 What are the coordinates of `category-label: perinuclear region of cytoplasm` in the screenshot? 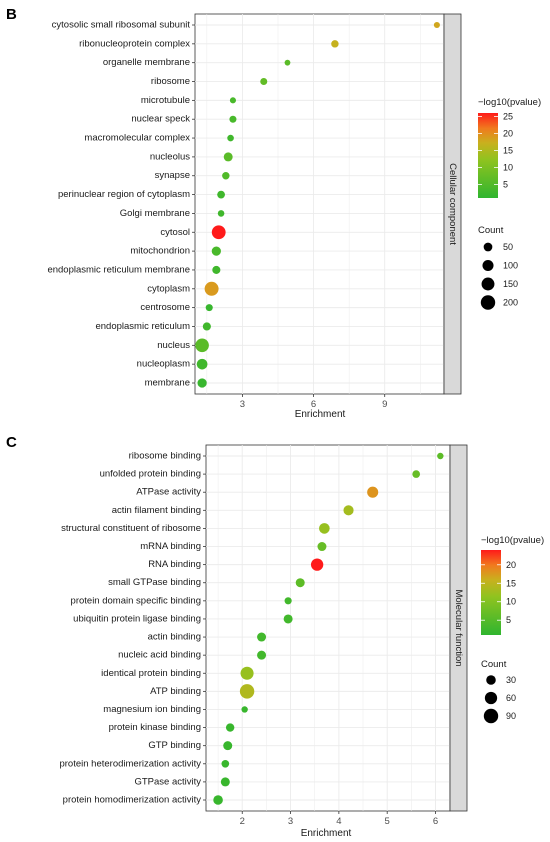 It's located at (124, 194).